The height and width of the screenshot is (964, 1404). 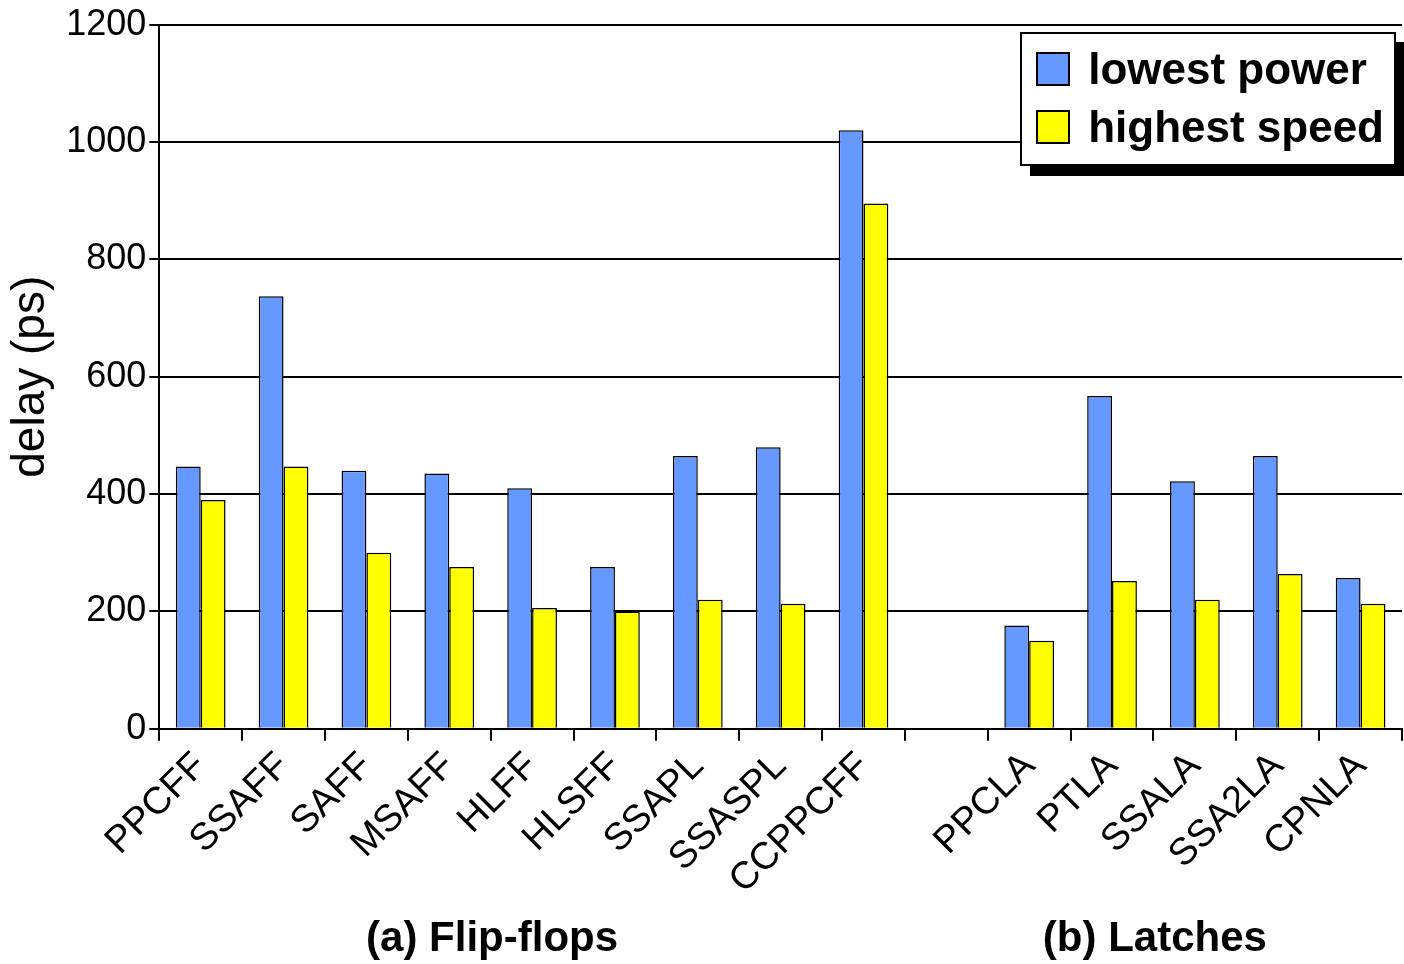 I want to click on y-tick-label: 200, so click(x=116, y=609).